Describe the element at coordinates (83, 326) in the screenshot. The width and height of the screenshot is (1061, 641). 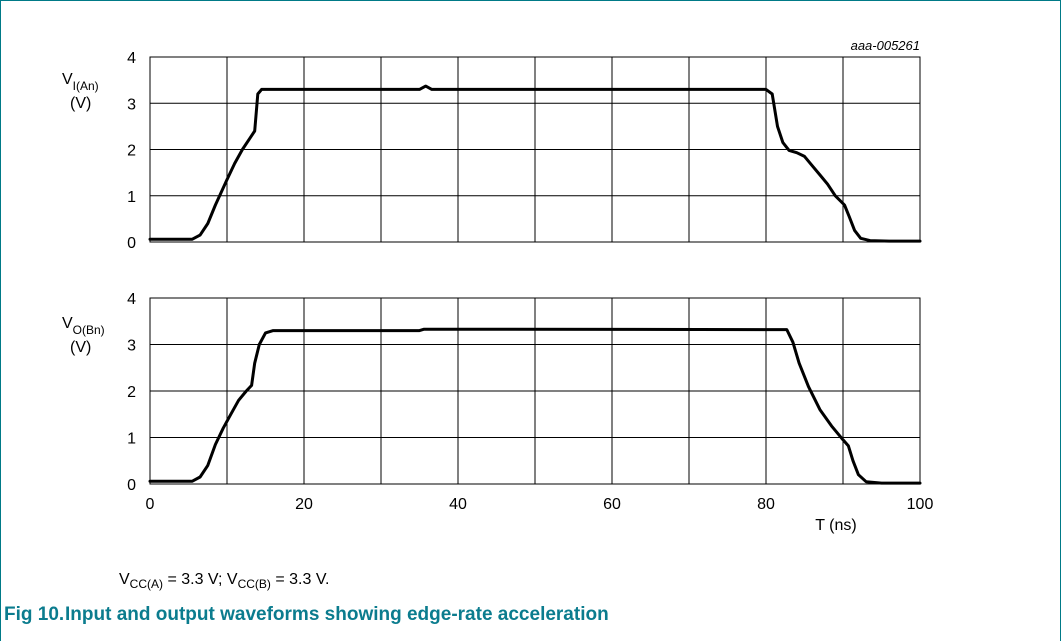
I see `output-ylabel: VO(Bn)` at that location.